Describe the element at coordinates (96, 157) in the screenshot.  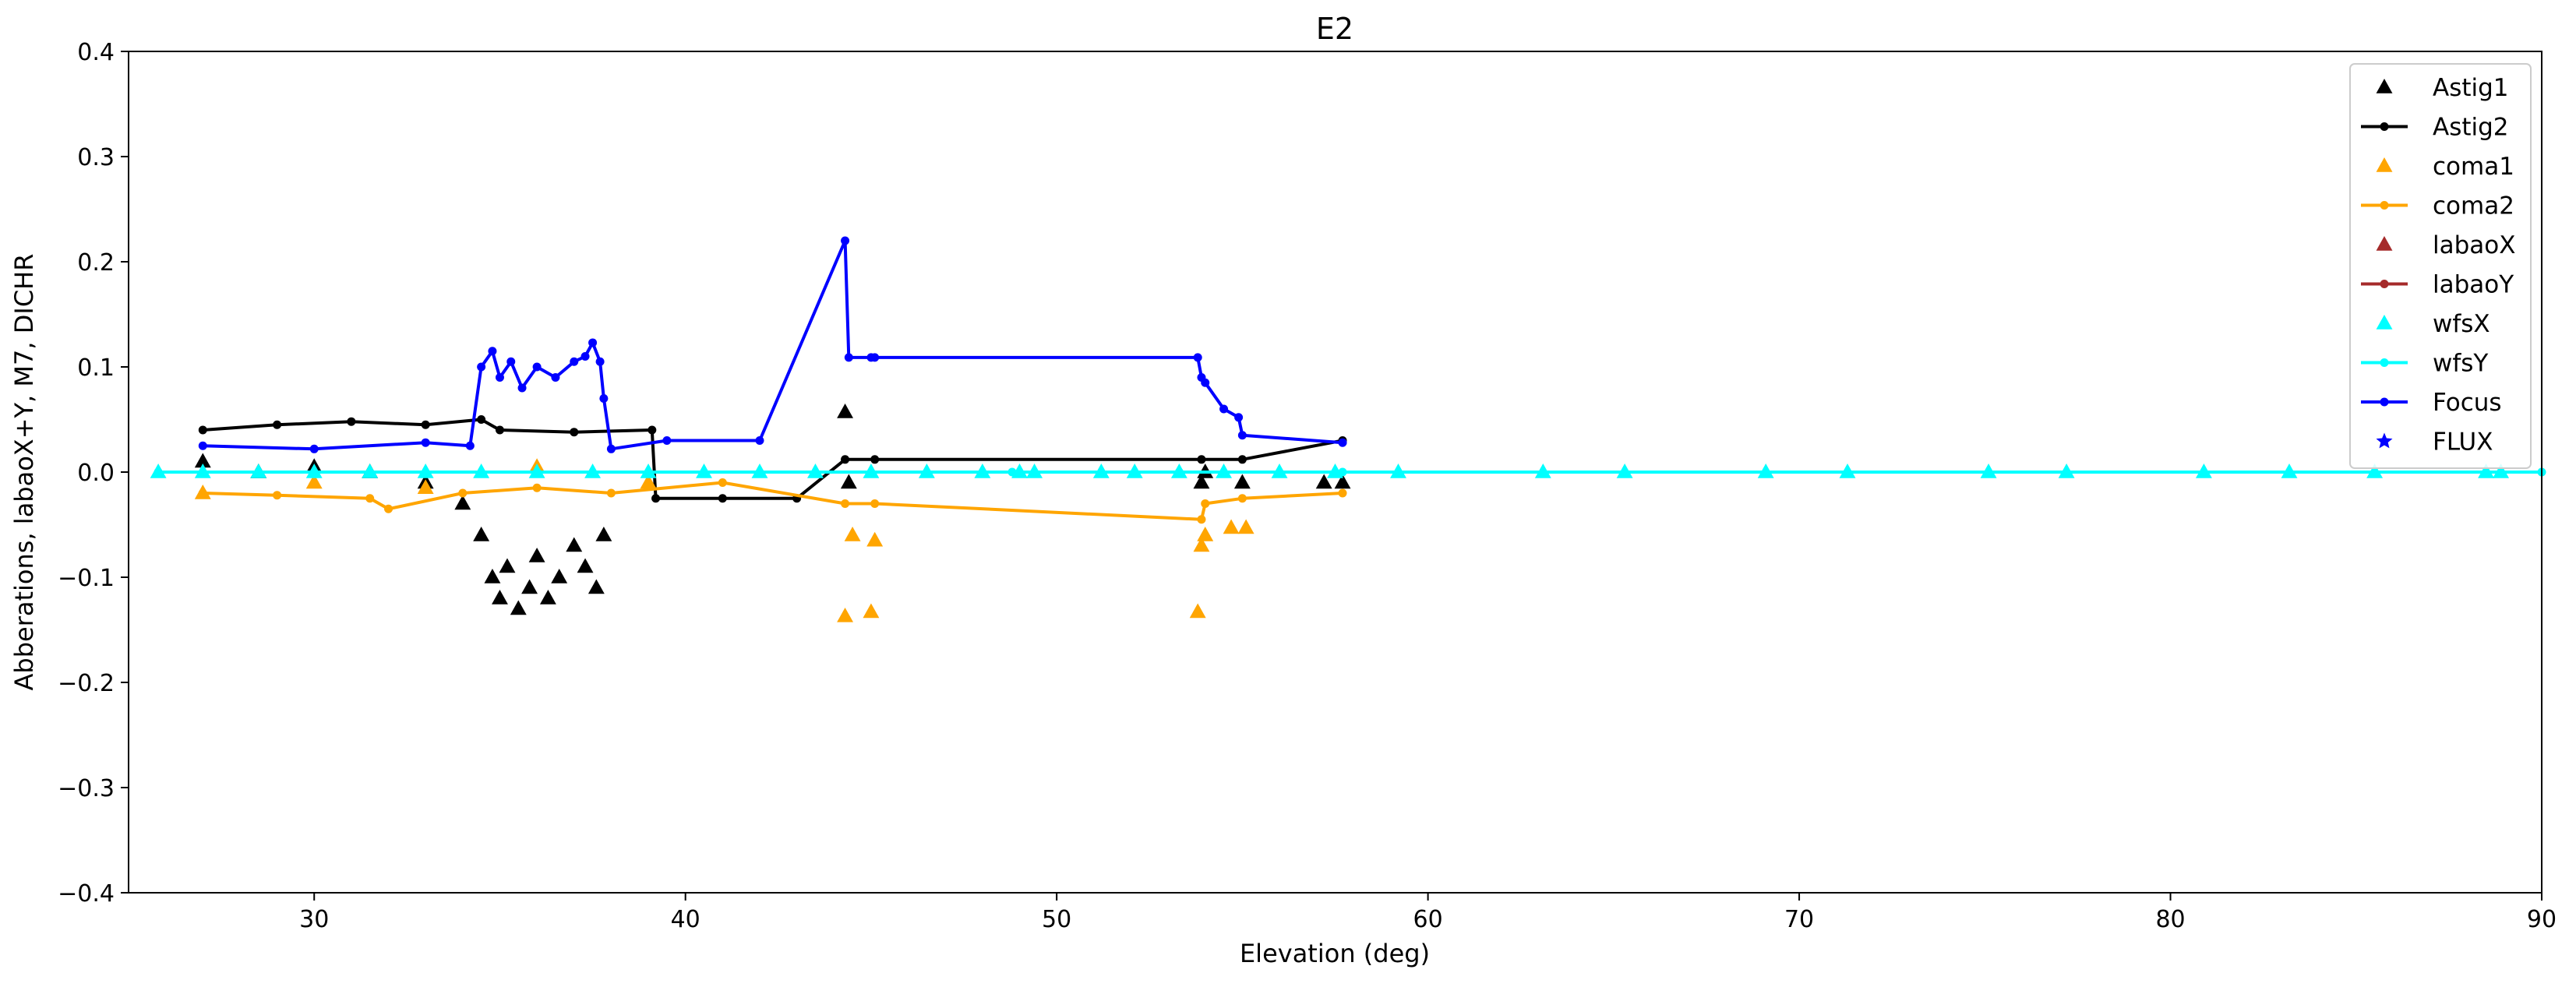
I see `y-tick-label: 0.3` at that location.